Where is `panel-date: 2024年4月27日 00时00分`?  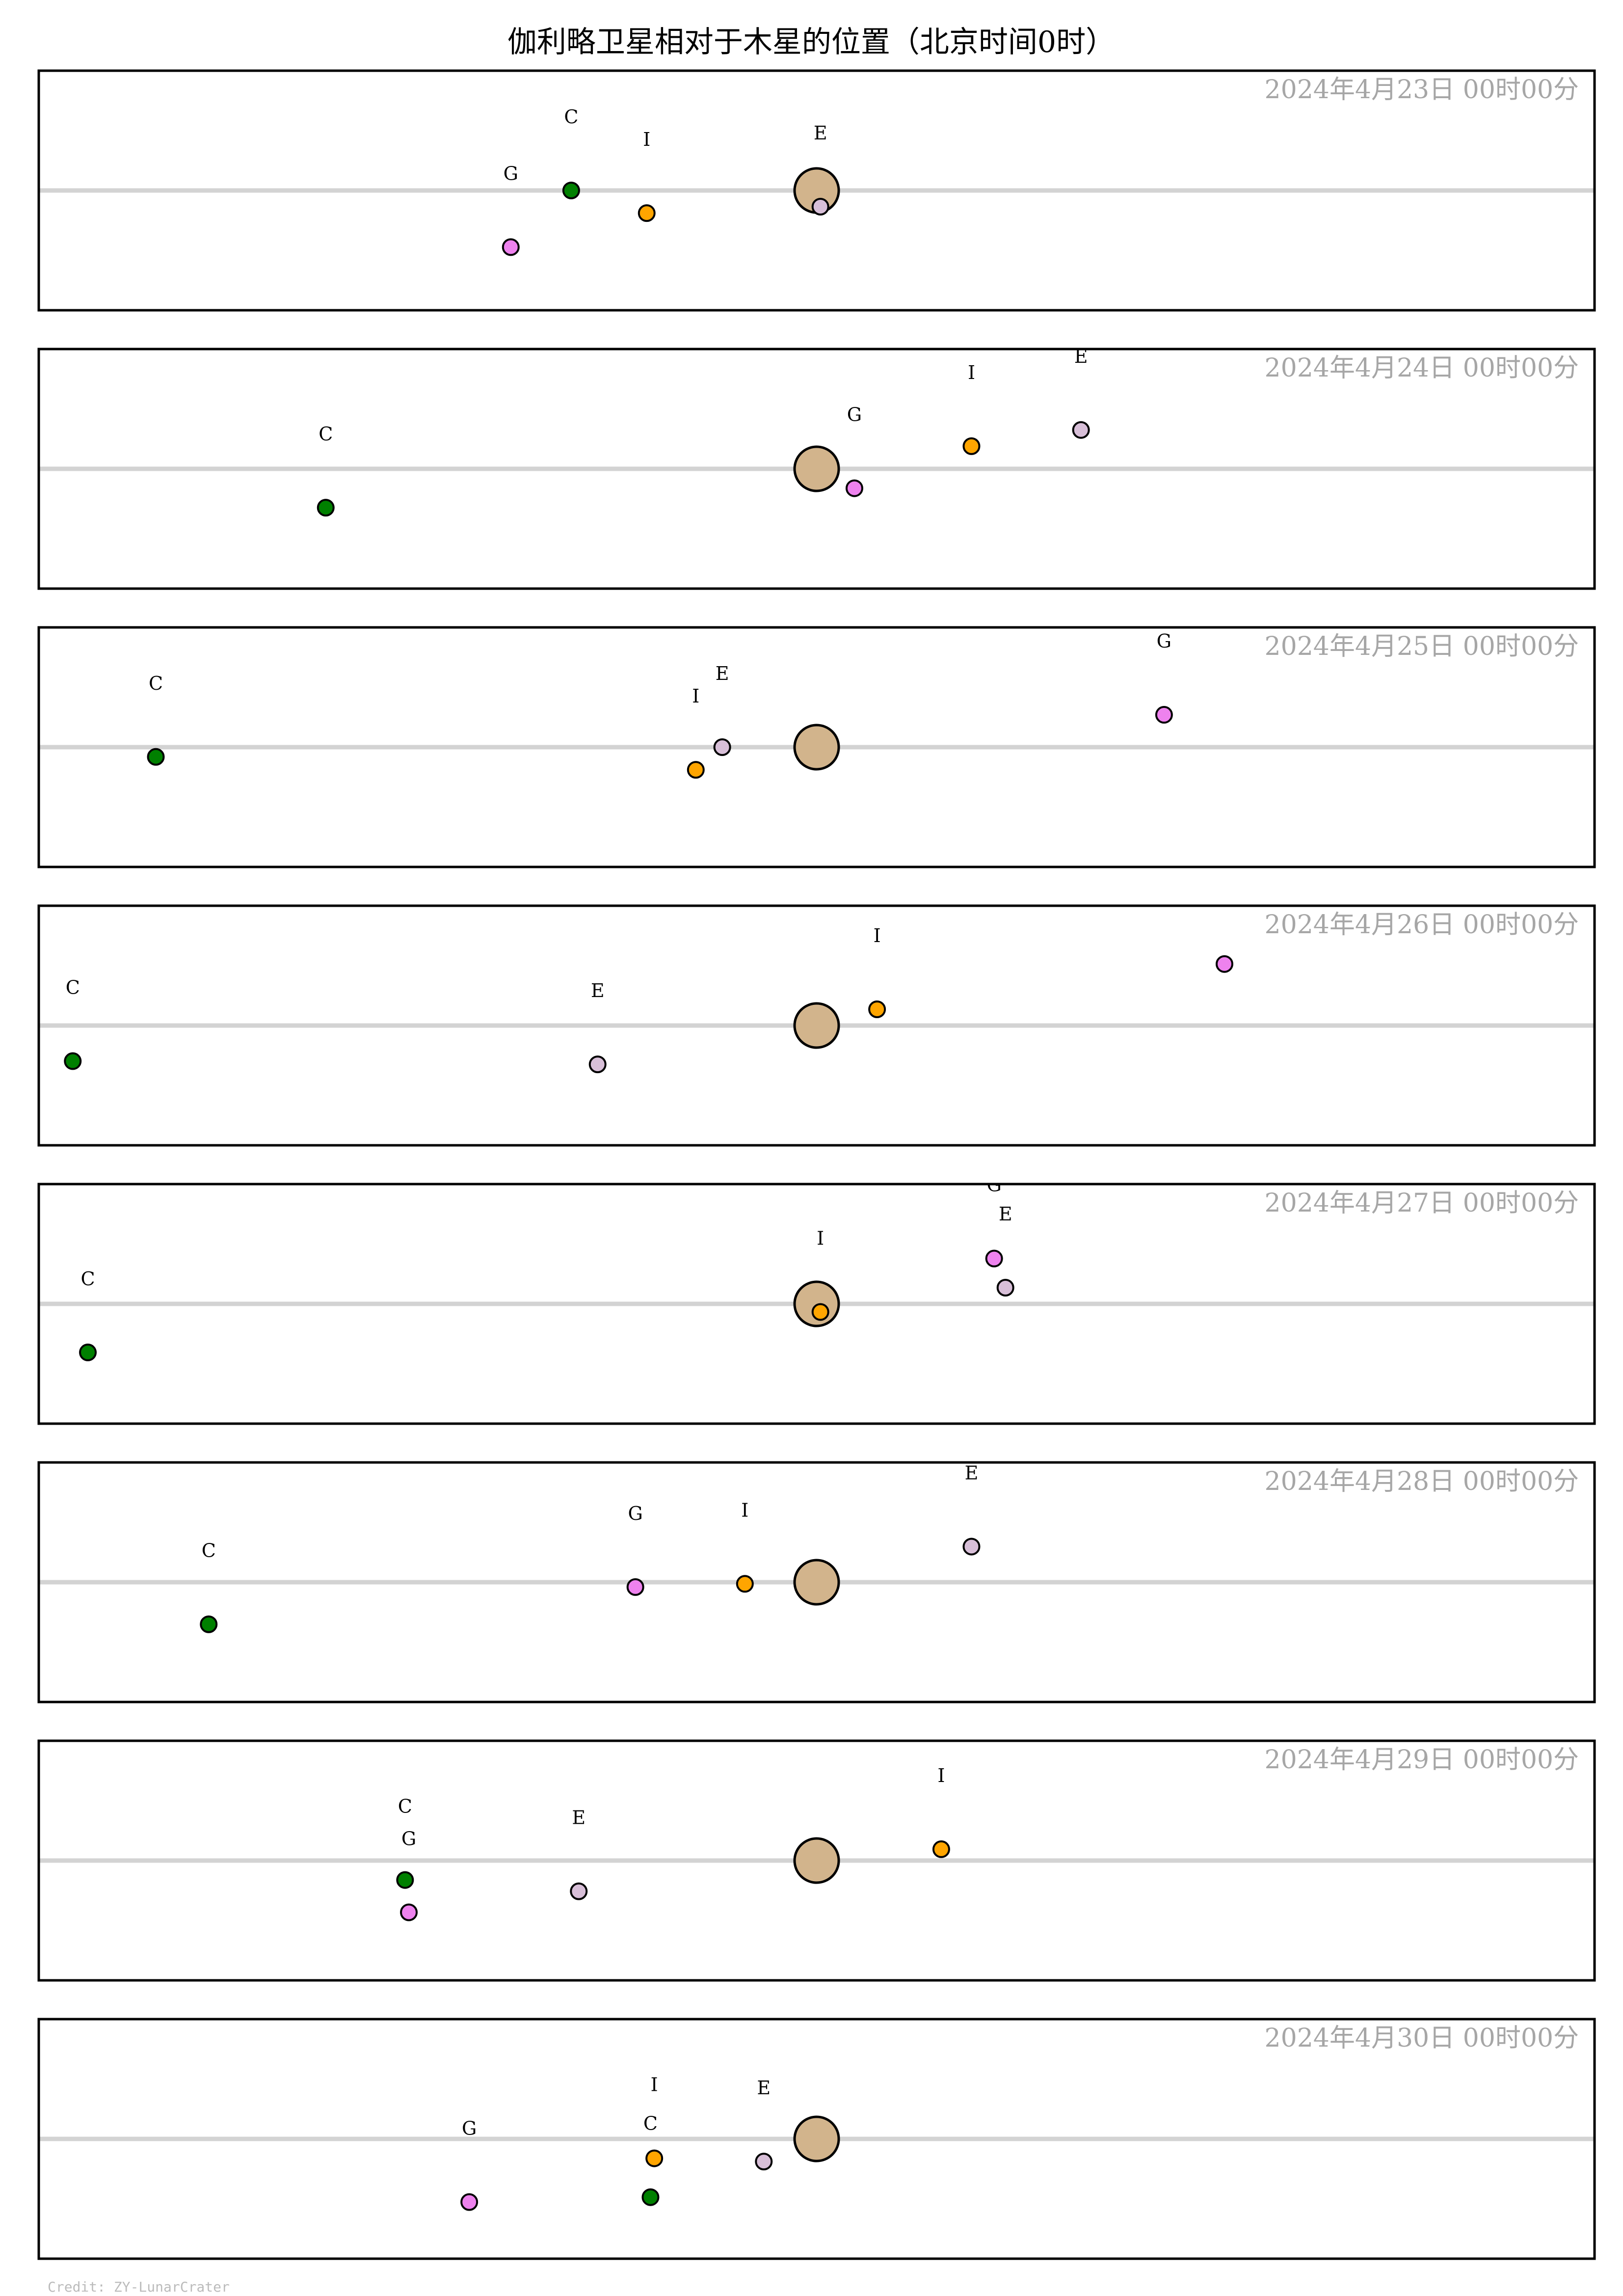 panel-date: 2024年4月27日 00时00分 is located at coordinates (1422, 1203).